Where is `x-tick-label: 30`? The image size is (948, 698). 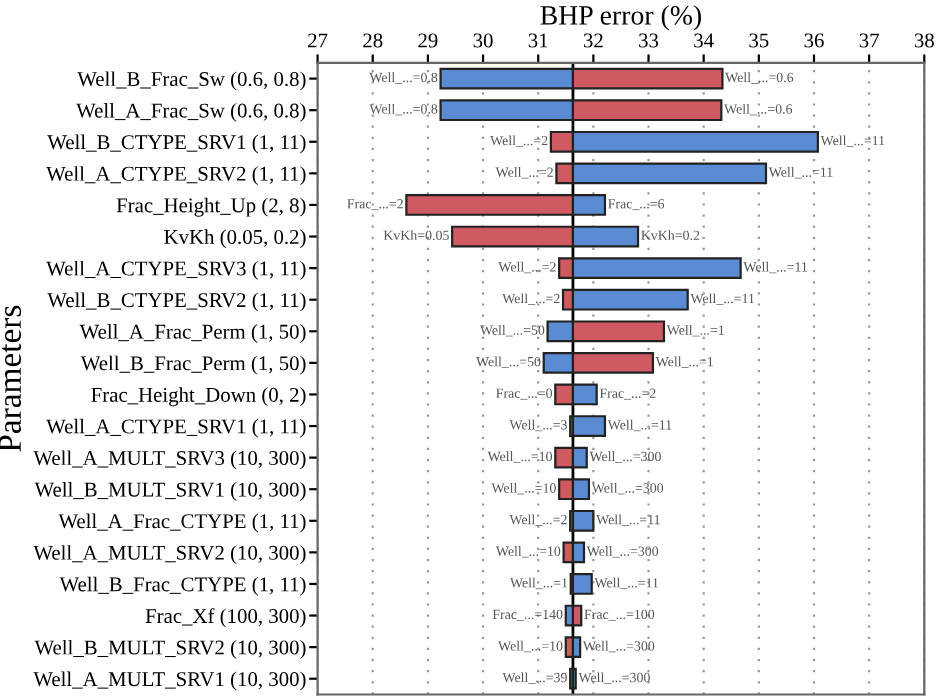 x-tick-label: 30 is located at coordinates (483, 40).